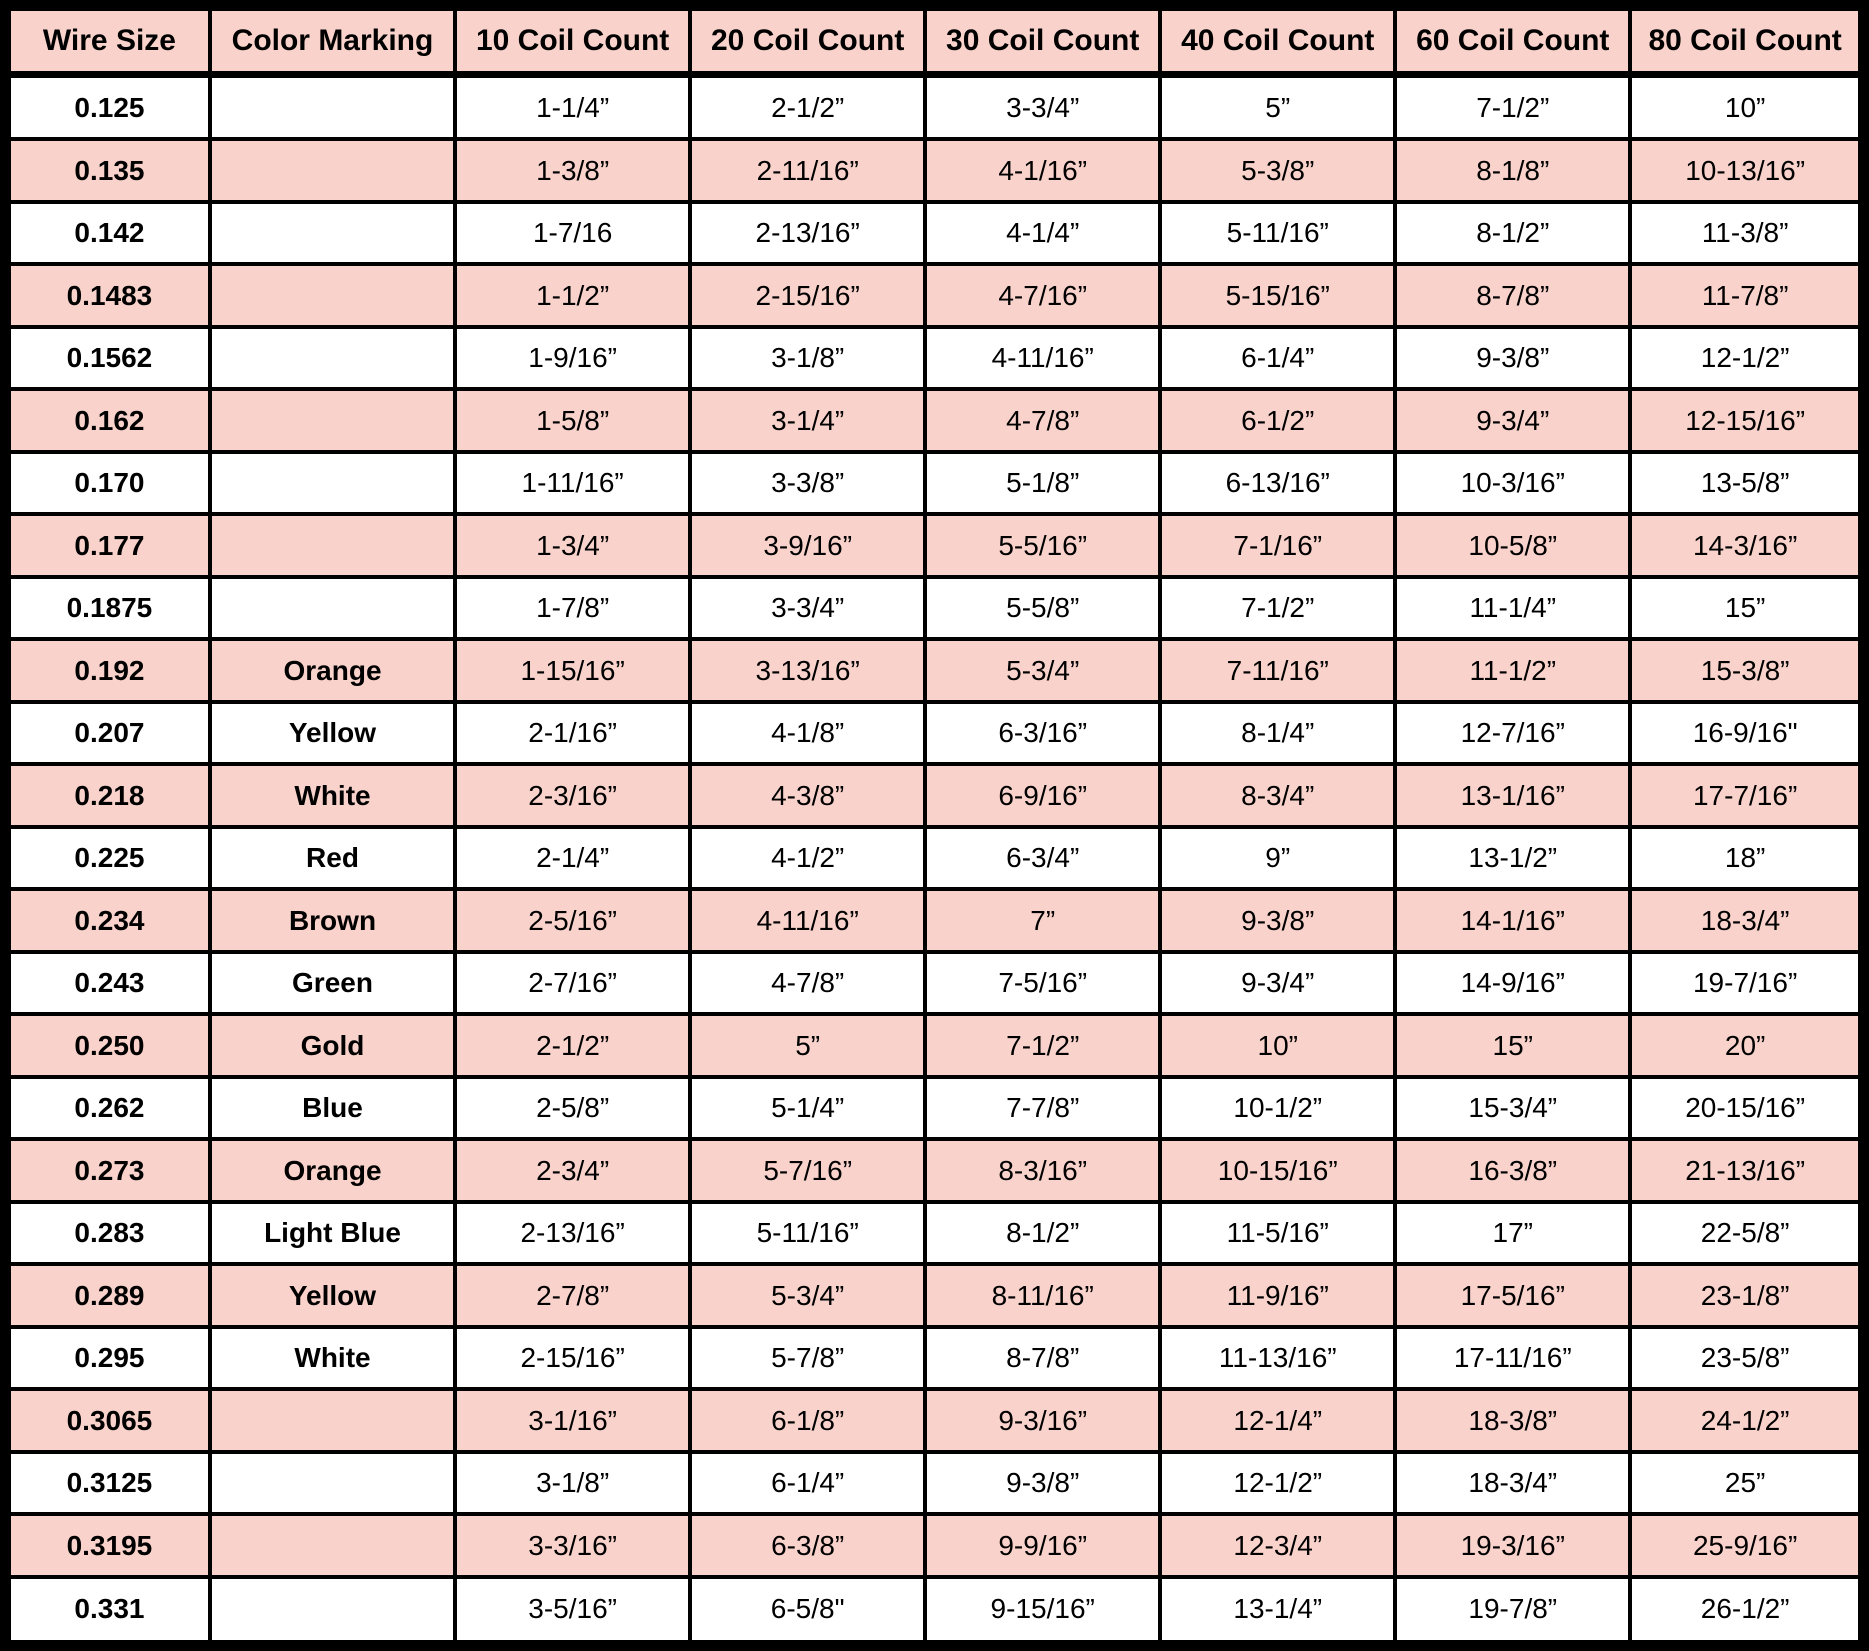 Image resolution: width=1869 pixels, height=1651 pixels. What do you see at coordinates (107, 1233) in the screenshot?
I see `wire-size-cell: 0.283` at bounding box center [107, 1233].